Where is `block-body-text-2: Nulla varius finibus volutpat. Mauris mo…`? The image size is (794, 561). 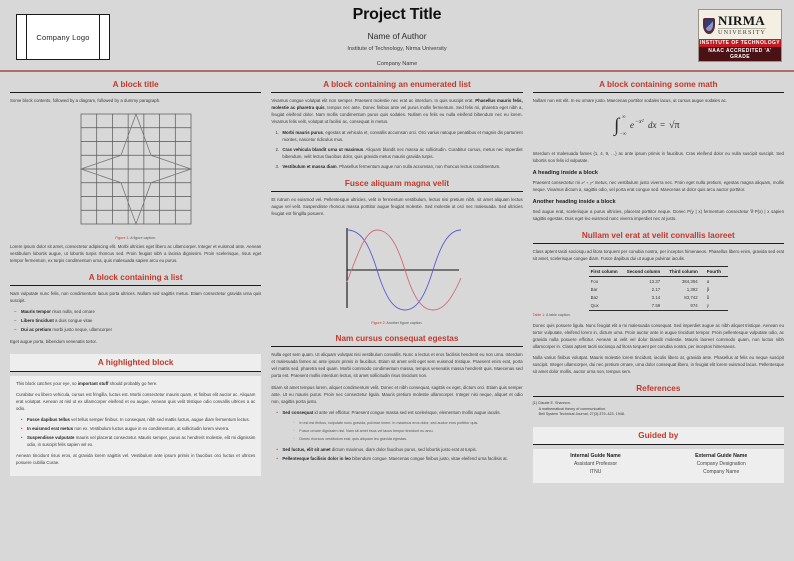
block-body-text-2: Nulla varius finibus volutpat. Mauris mo… is located at coordinates (658, 365).